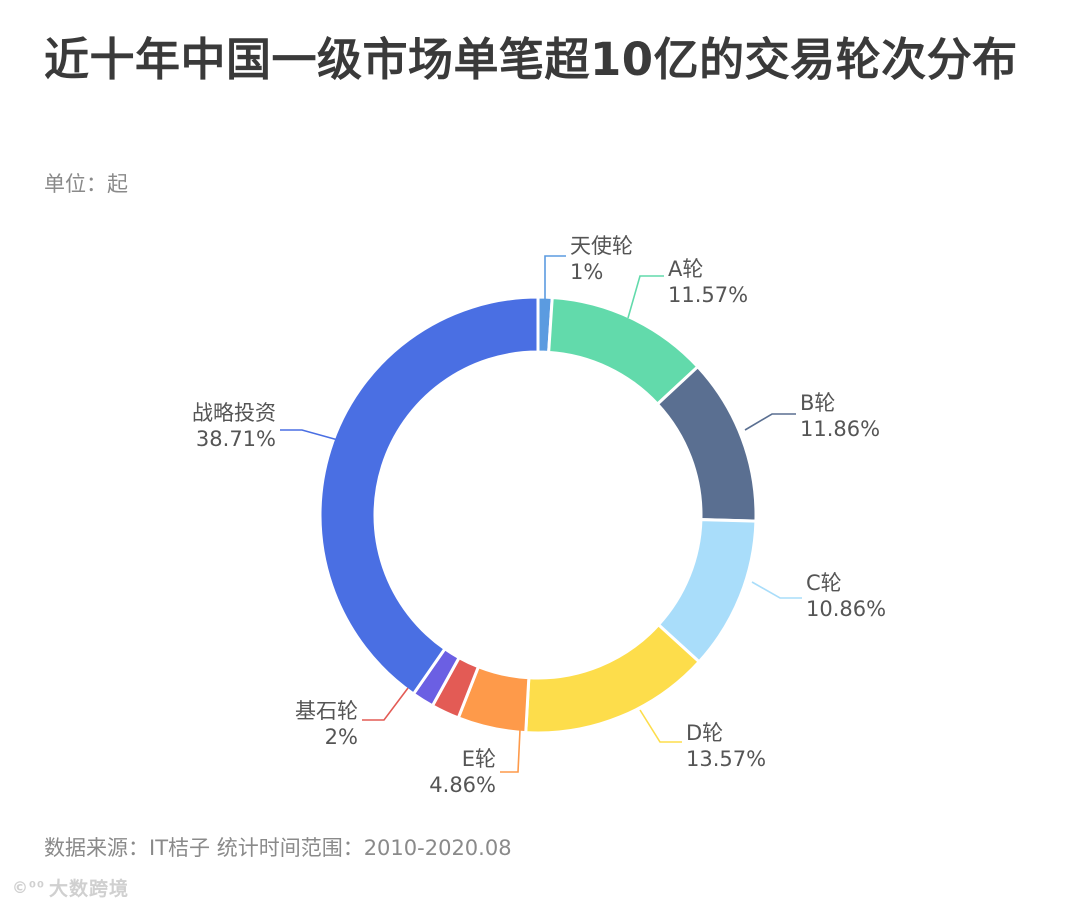  I want to click on leader-line-B轮, so click(770, 422).